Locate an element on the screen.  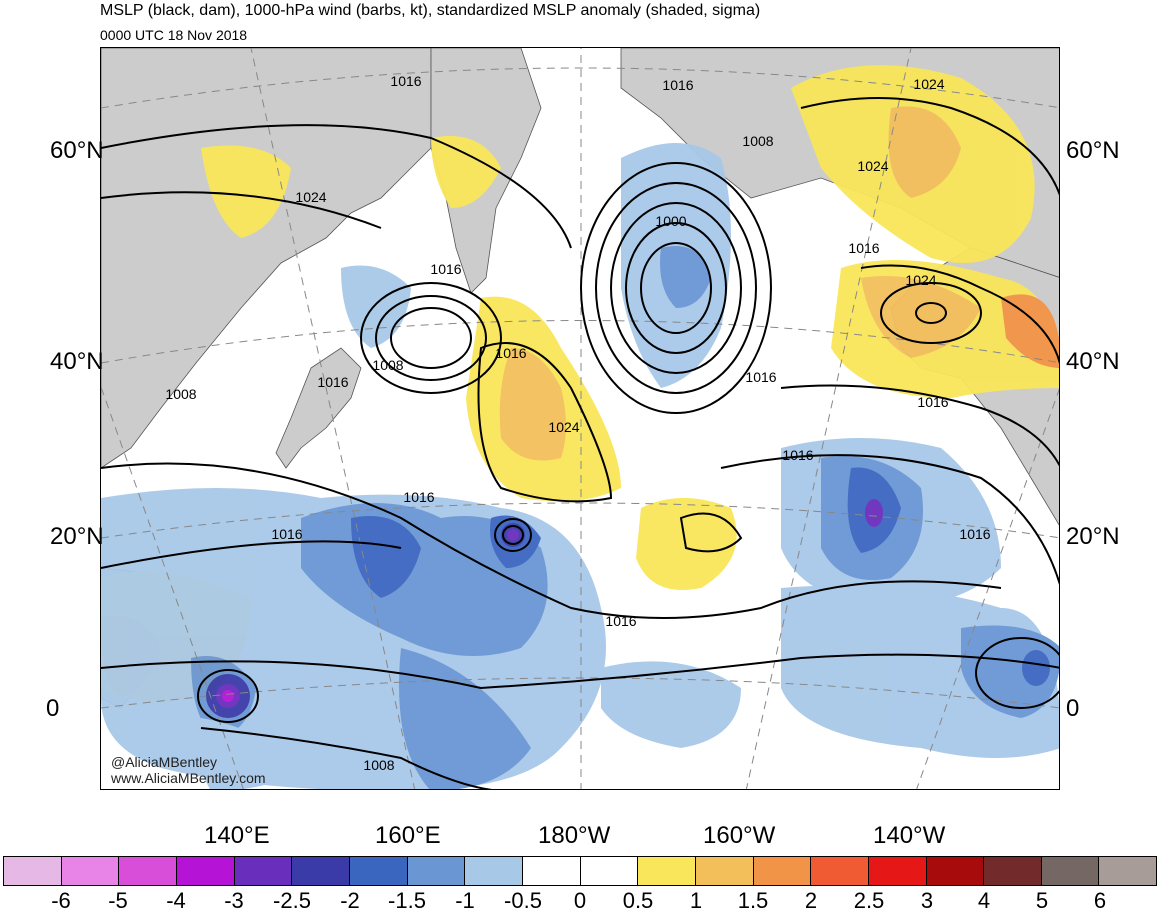
colorbar is located at coordinates (580, 871).